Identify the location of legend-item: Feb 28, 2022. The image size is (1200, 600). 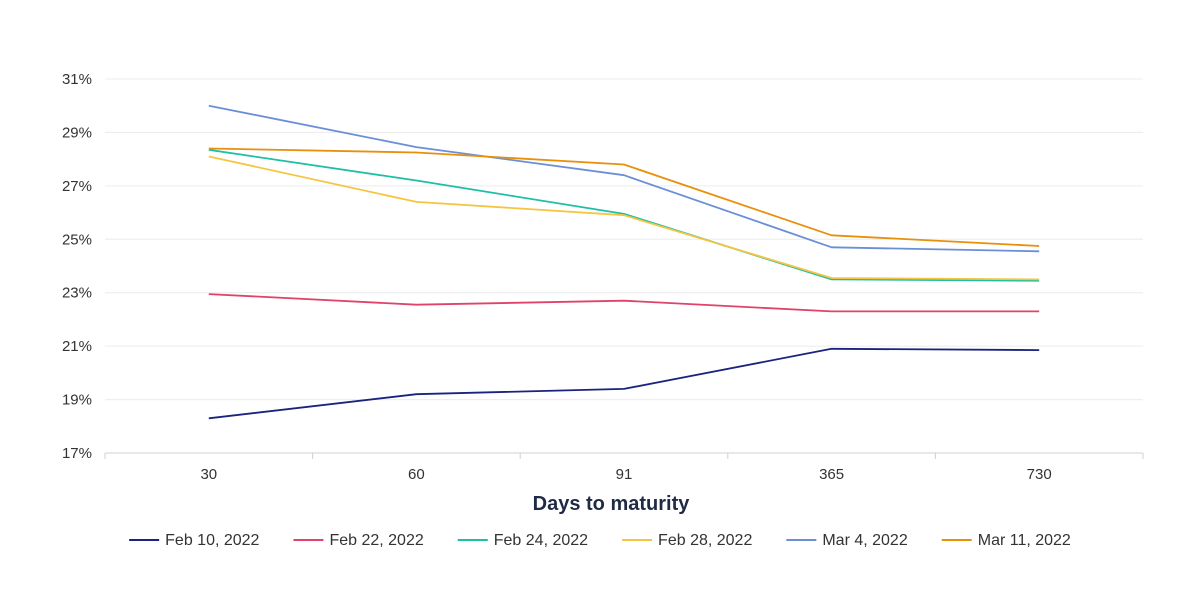
(687, 540).